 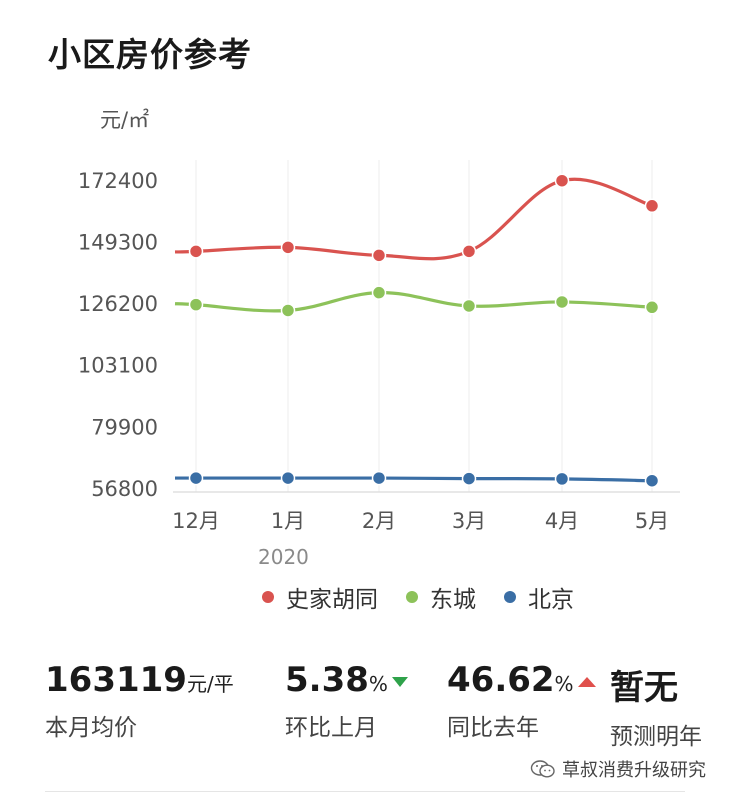 I want to click on stat-value-row: 46.62%, so click(x=521, y=680).